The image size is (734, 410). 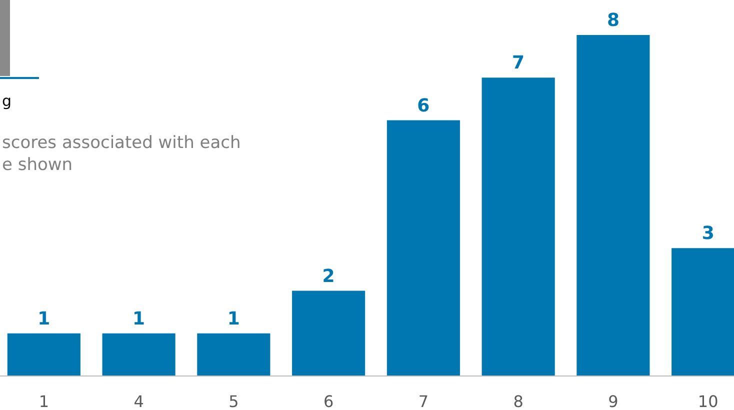 I want to click on x-tick-label: 4, so click(x=139, y=401).